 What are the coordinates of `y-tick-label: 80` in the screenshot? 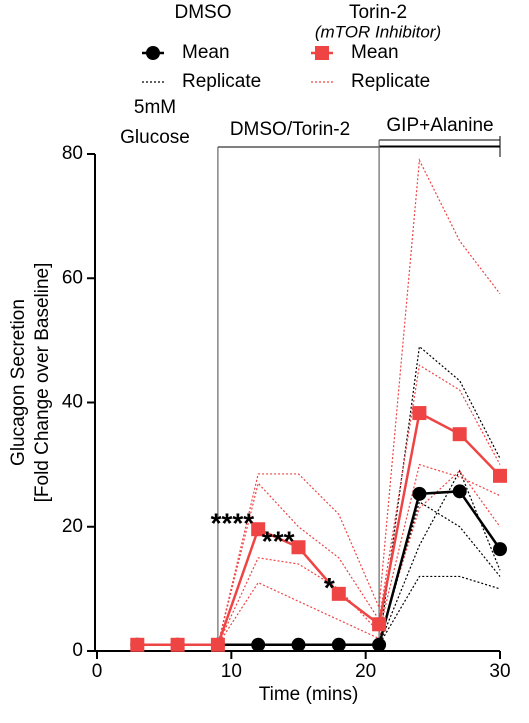 It's located at (72, 153).